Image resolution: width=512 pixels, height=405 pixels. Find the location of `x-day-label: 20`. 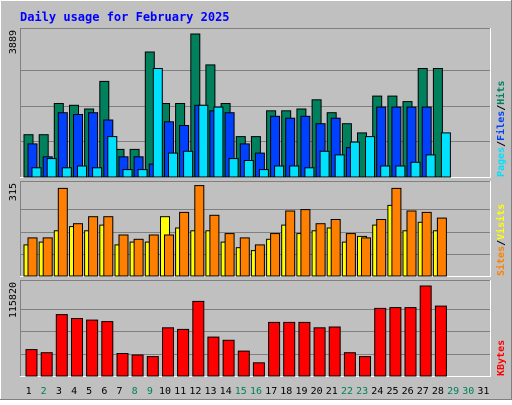

x-day-label: 20 is located at coordinates (317, 391).